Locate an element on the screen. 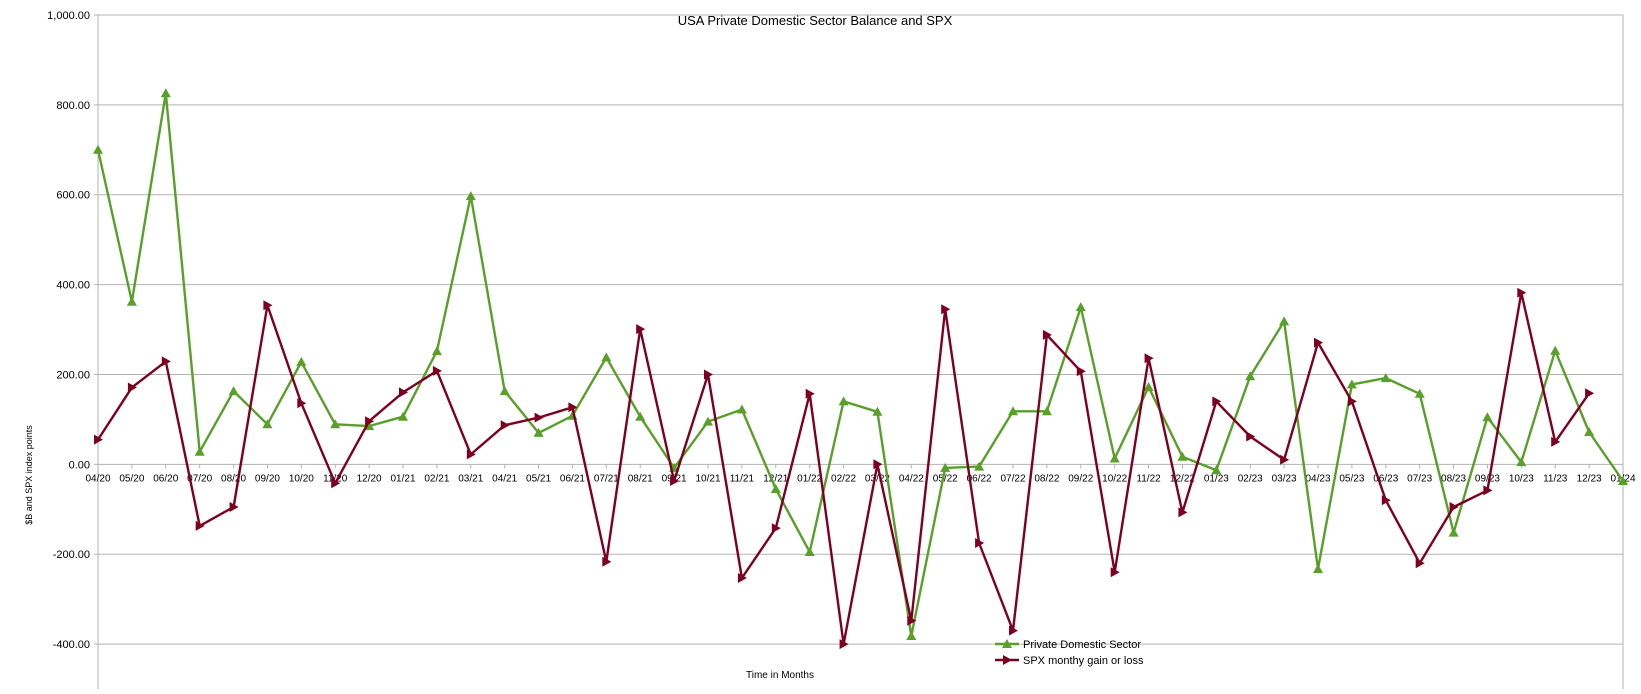 This screenshot has width=1641, height=694. x-tick-label: 05/21 is located at coordinates (538, 478).